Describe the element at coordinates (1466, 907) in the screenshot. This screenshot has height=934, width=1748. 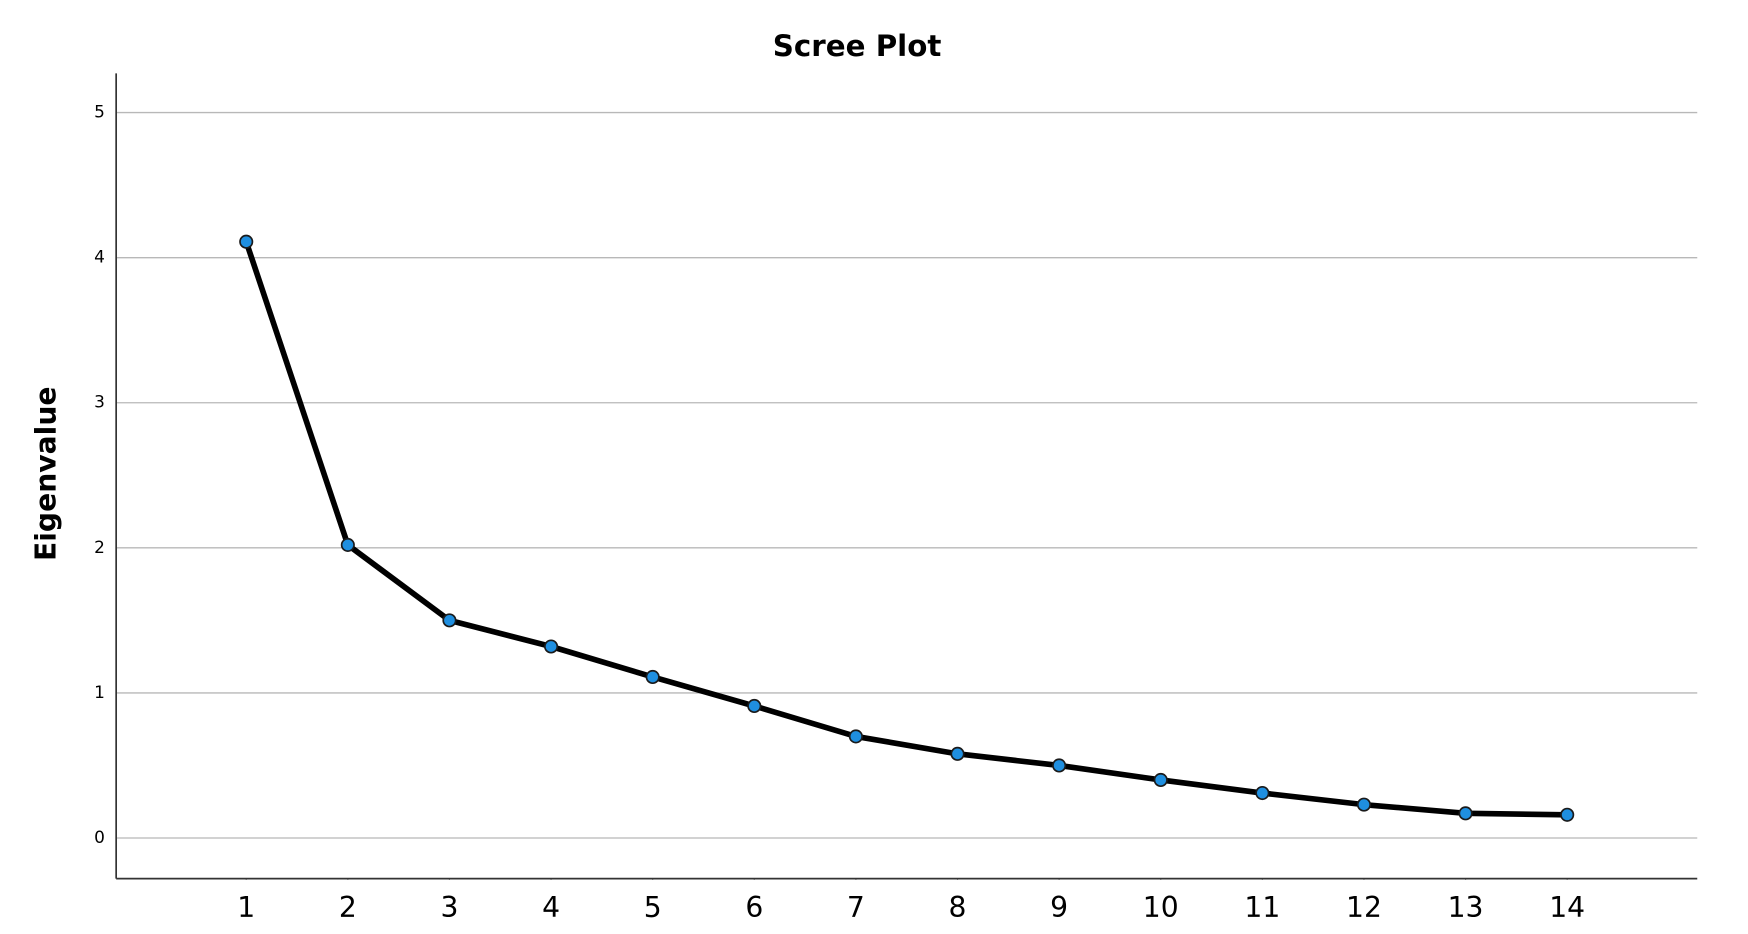
I see `x-tick-label: 13` at that location.